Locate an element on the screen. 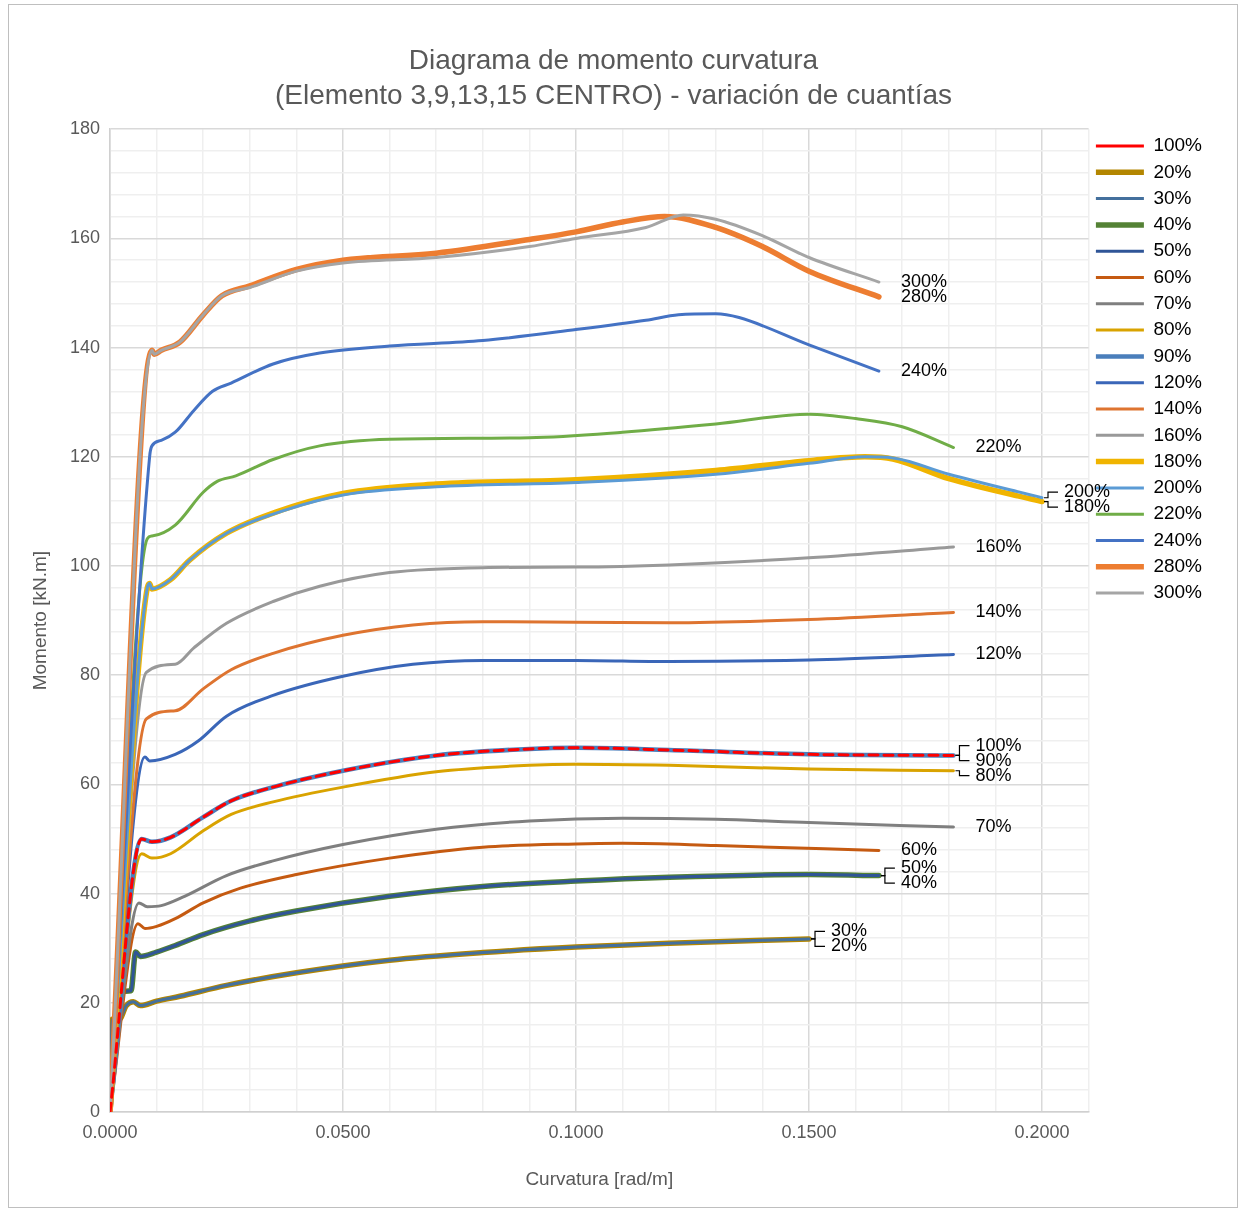 The width and height of the screenshot is (1242, 1211). legend-label: 300% is located at coordinates (1178, 592).